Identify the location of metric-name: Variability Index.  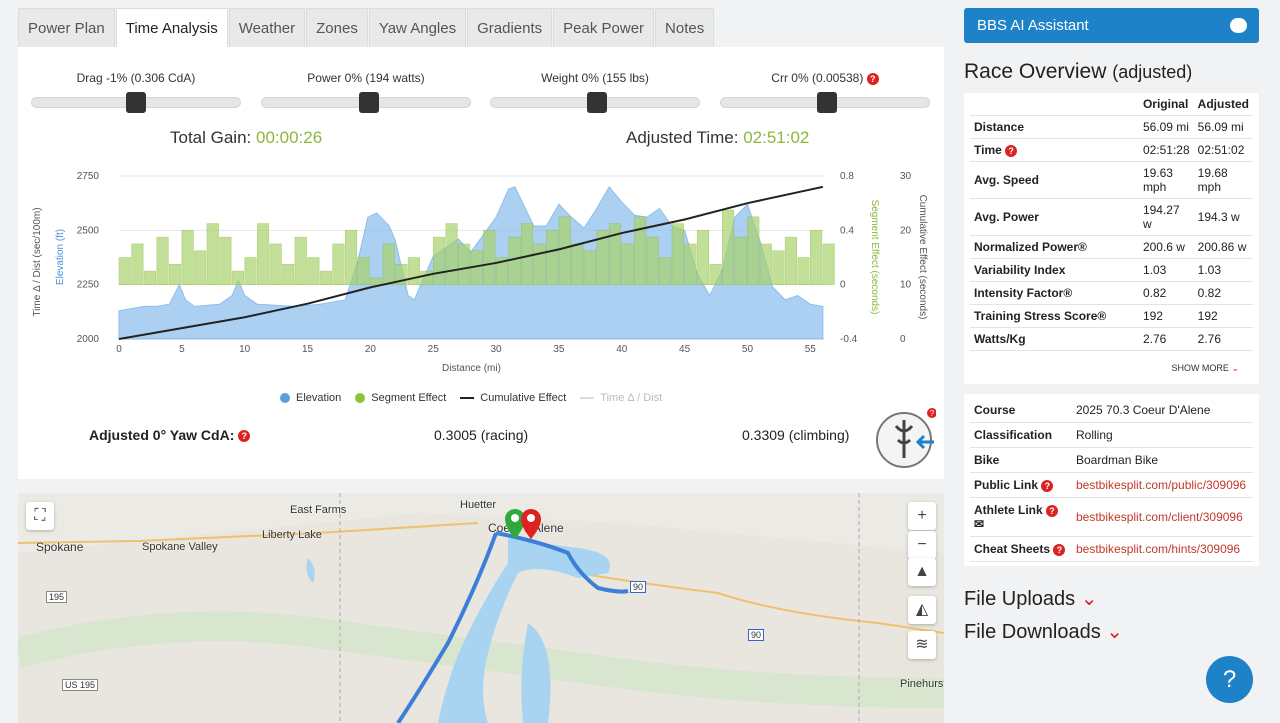
(1054, 270).